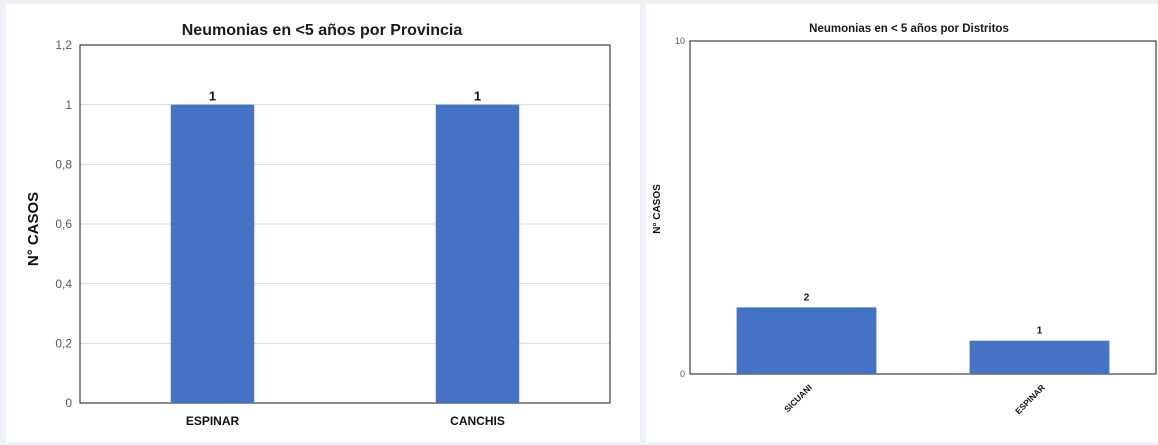 The image size is (1158, 445). Describe the element at coordinates (63, 344) in the screenshot. I see `left-y-tick-label: 0,2` at that location.